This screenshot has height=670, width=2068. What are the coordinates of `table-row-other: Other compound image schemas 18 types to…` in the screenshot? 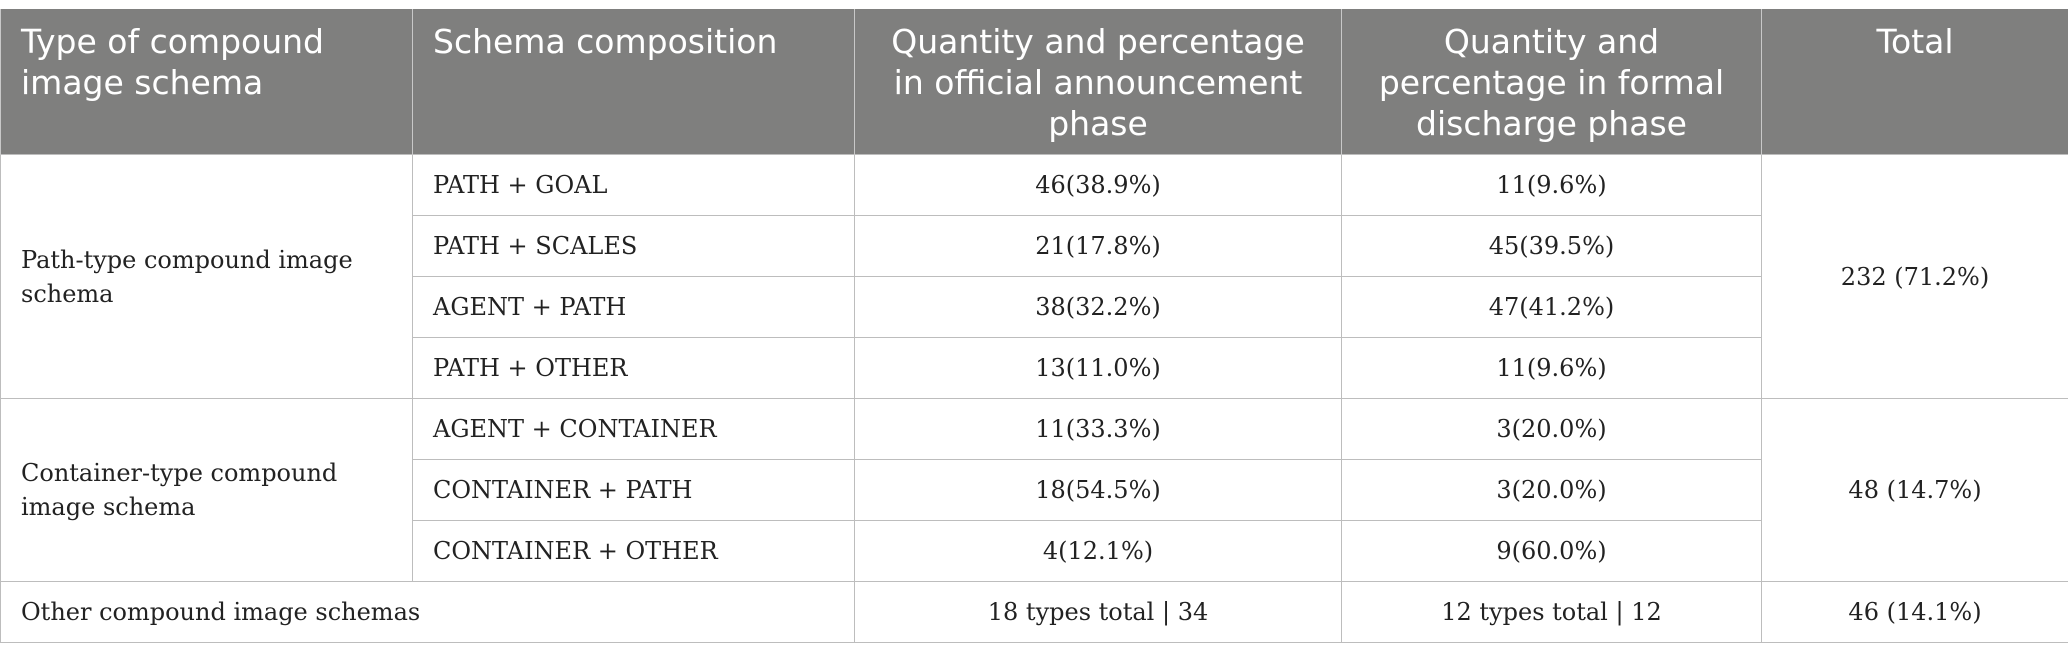 It's located at (1034, 612).